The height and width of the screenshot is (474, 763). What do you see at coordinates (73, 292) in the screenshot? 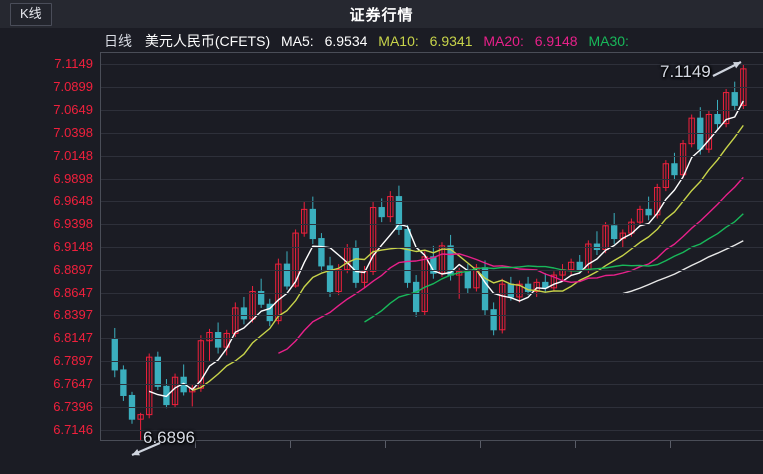
I see `y-axis-tick-label: 6.8647` at bounding box center [73, 292].